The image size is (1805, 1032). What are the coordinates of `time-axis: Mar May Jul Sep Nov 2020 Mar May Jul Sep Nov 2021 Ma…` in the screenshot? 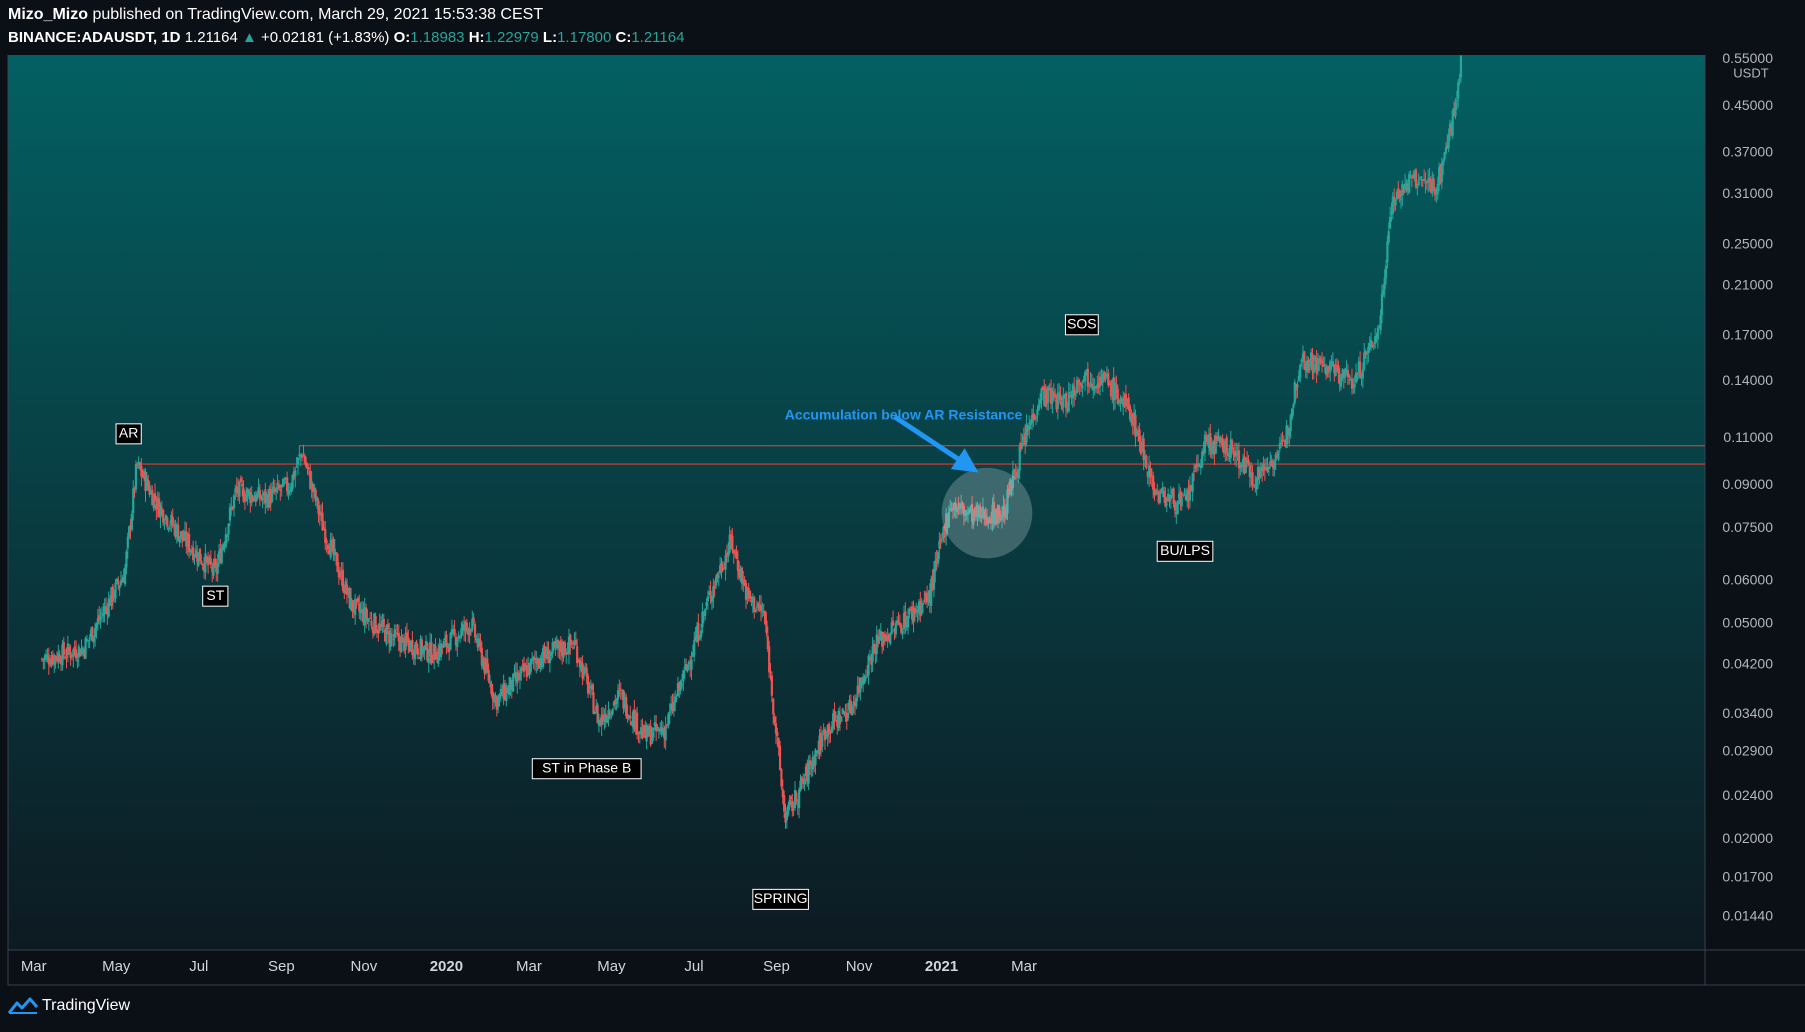 It's located at (529, 966).